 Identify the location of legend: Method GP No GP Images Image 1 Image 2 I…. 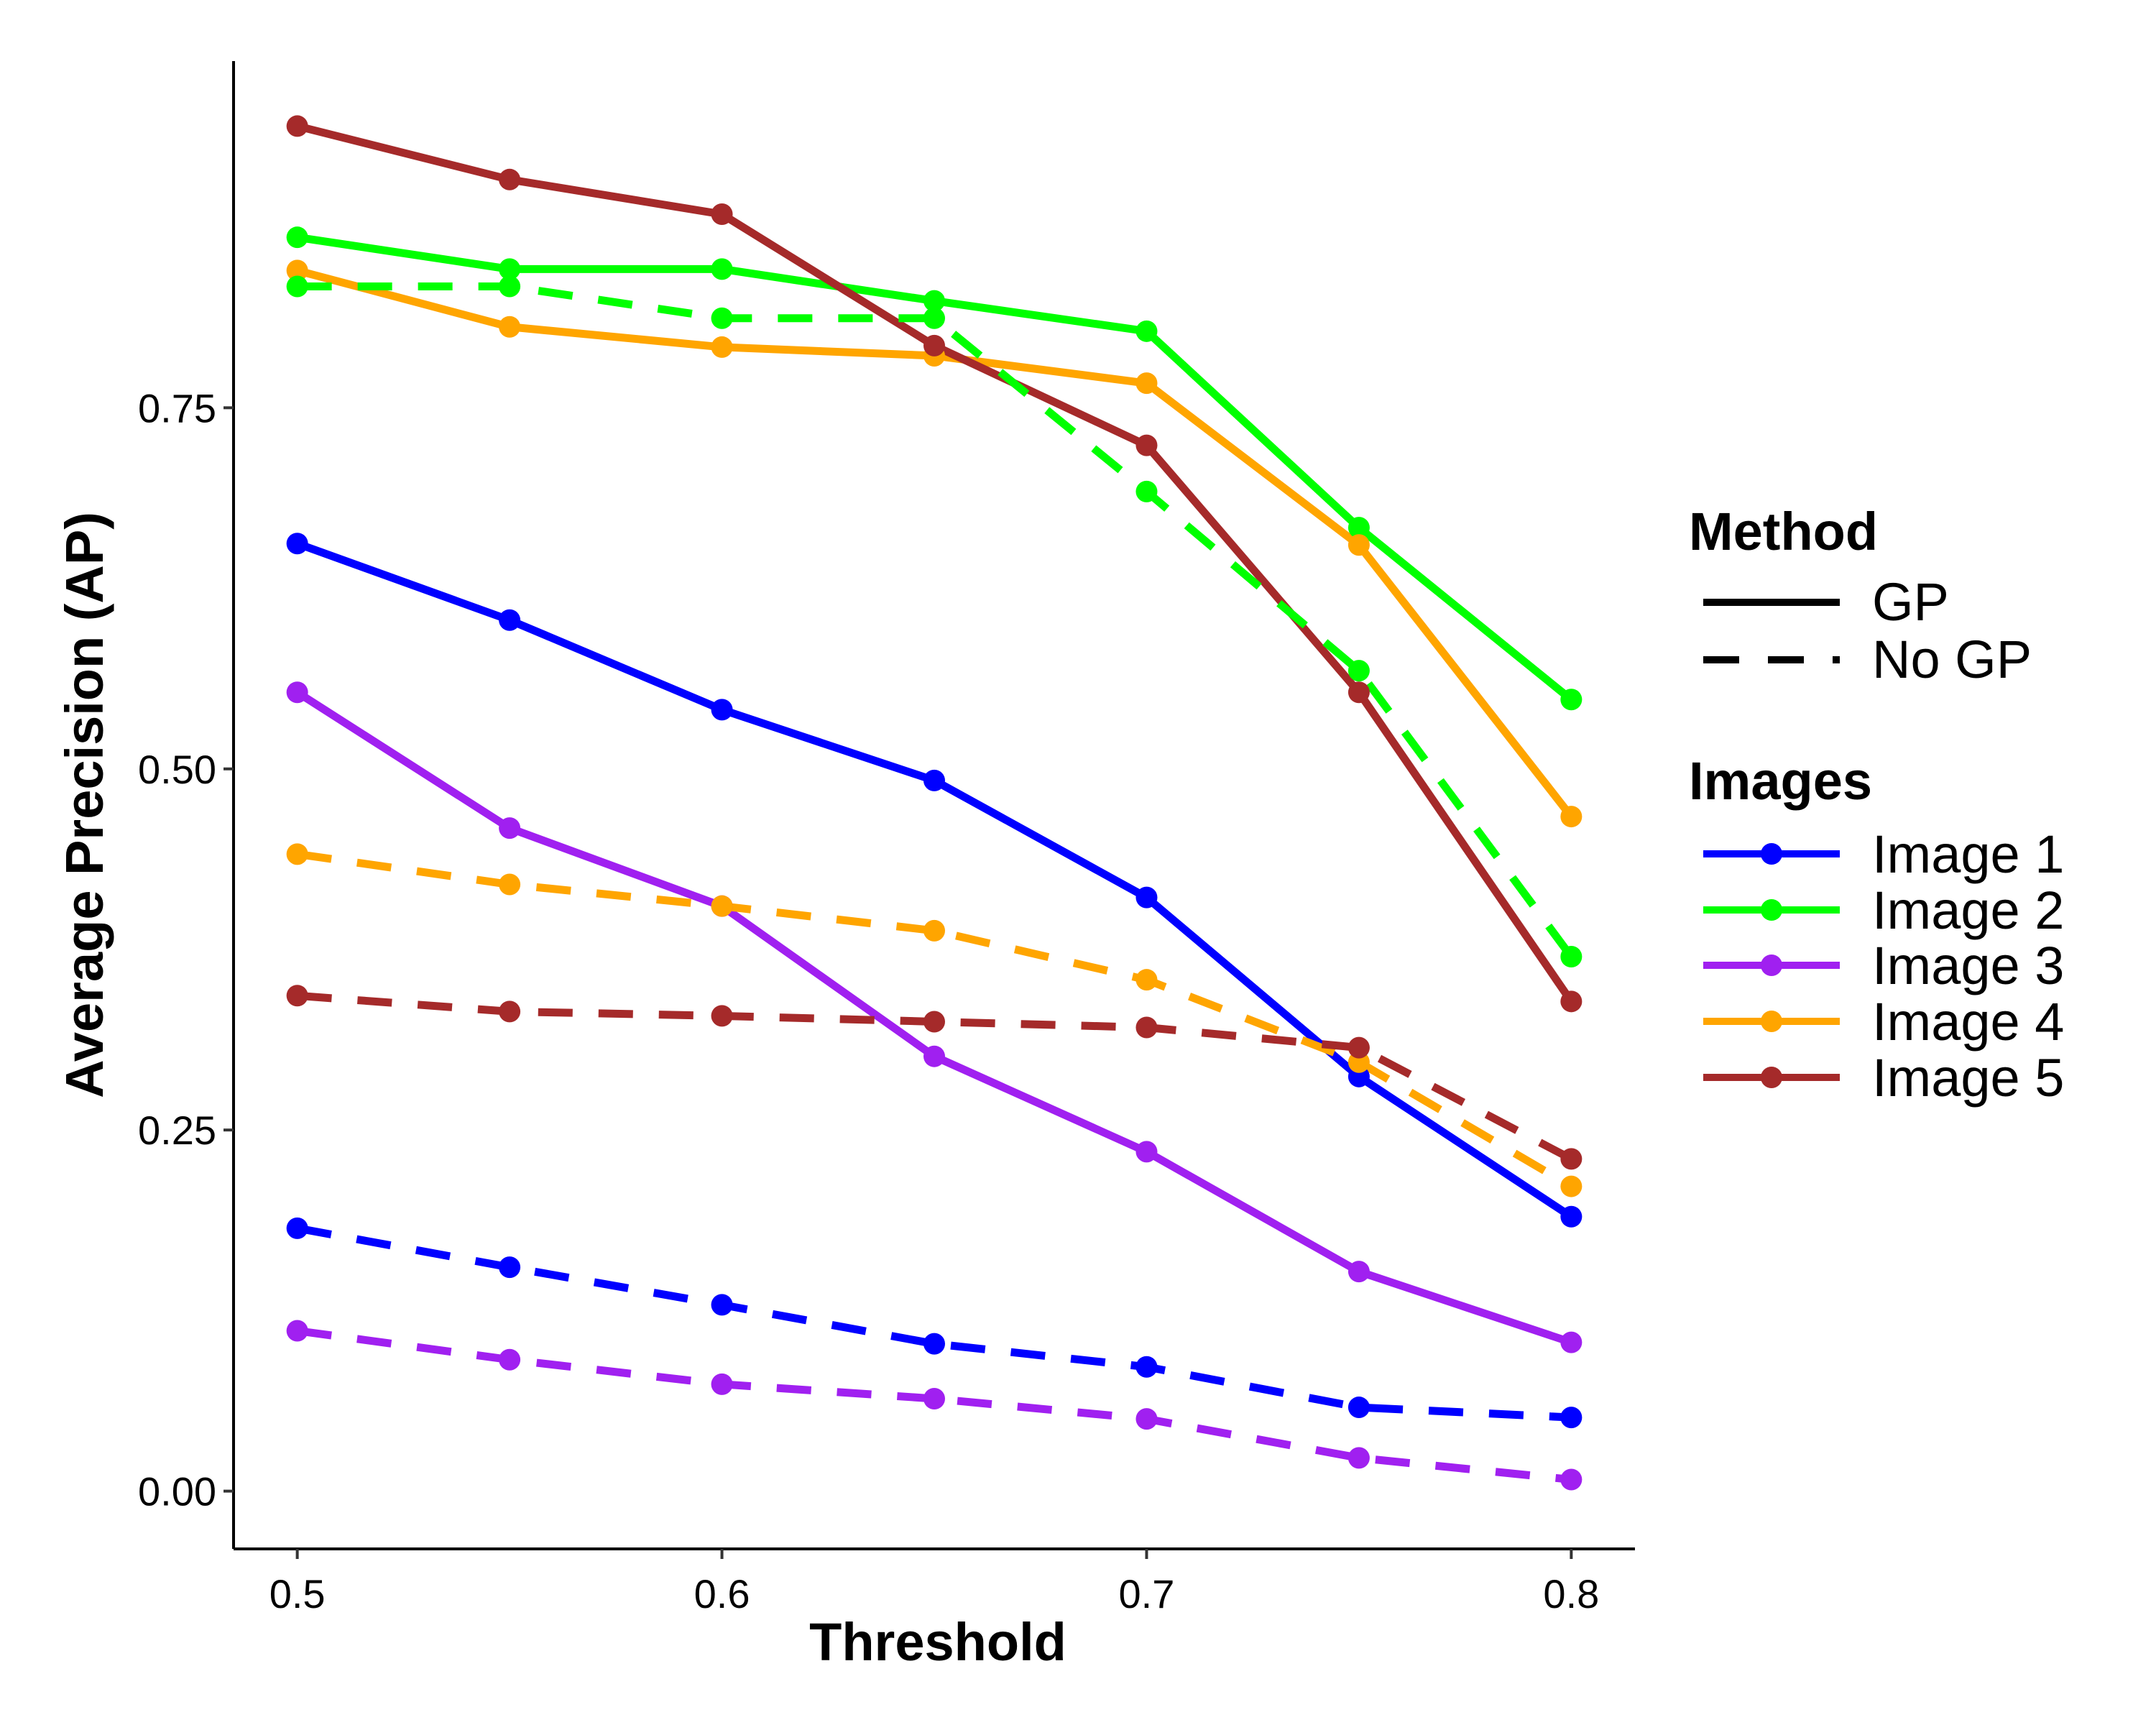
(1877, 805).